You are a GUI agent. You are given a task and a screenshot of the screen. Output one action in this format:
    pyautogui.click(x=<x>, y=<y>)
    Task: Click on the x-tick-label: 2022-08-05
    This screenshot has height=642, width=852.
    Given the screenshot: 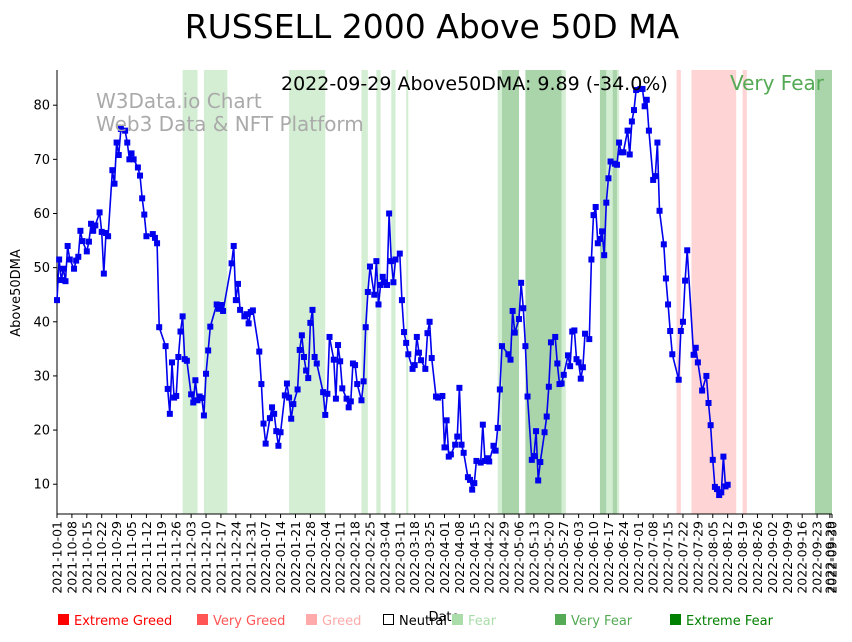 What is the action you would take?
    pyautogui.click(x=712, y=557)
    